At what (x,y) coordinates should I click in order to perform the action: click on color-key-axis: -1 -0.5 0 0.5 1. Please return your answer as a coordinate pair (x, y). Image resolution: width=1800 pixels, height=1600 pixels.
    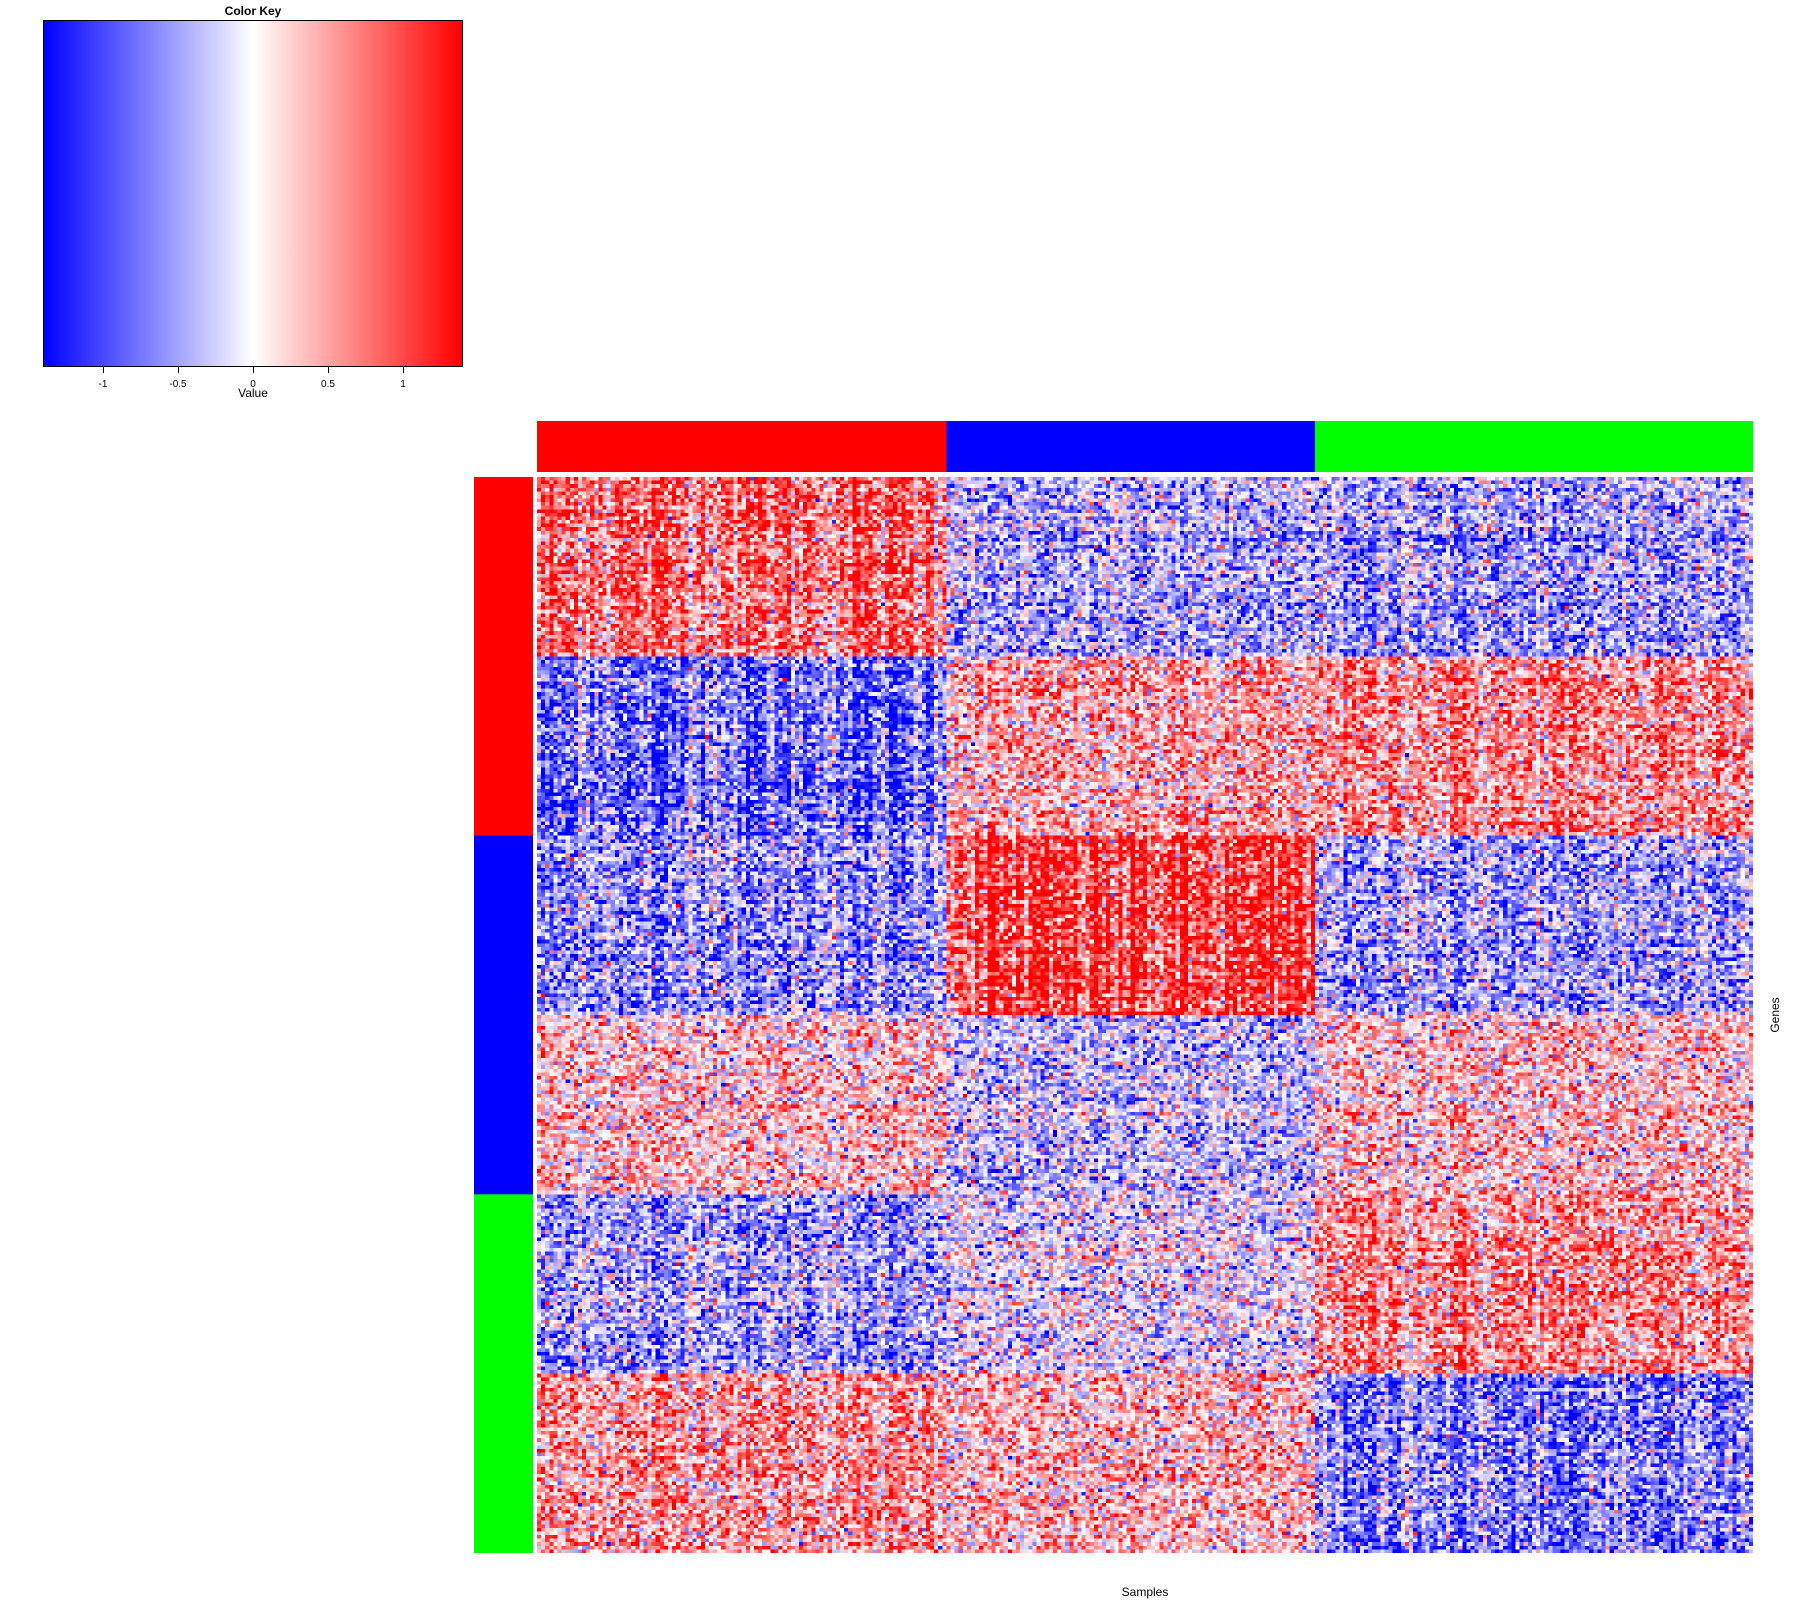
    Looking at the image, I should click on (253, 382).